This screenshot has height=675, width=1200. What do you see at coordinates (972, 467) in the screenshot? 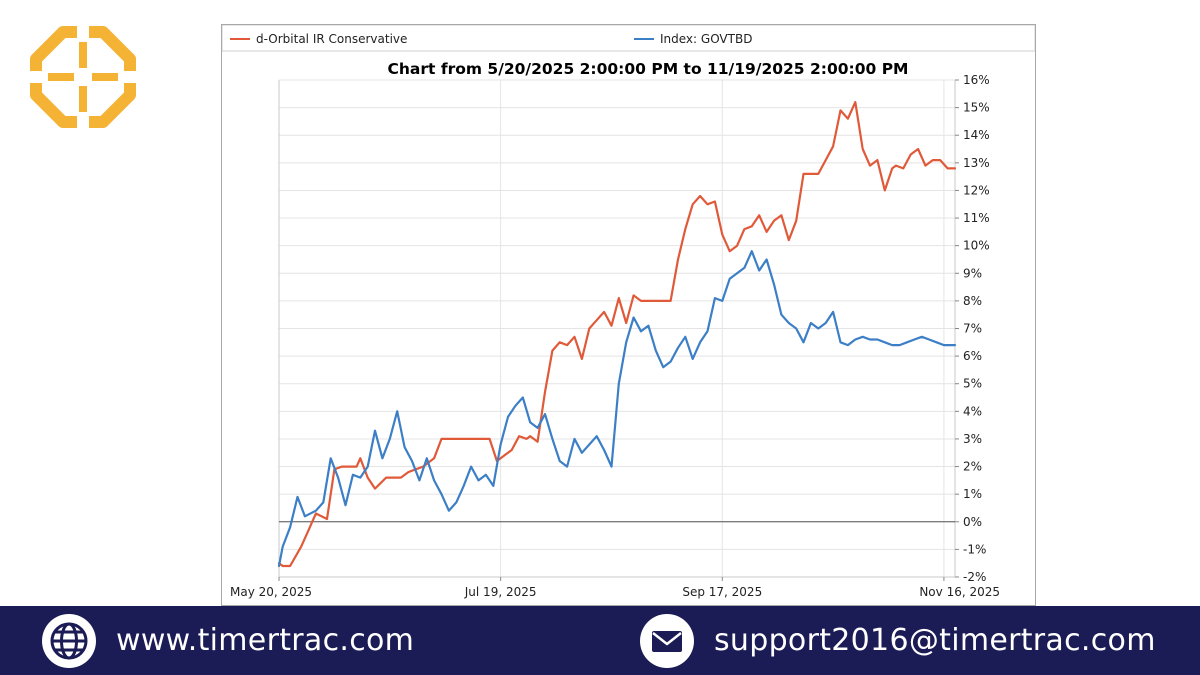
I see `y-tick-label: 2%` at bounding box center [972, 467].